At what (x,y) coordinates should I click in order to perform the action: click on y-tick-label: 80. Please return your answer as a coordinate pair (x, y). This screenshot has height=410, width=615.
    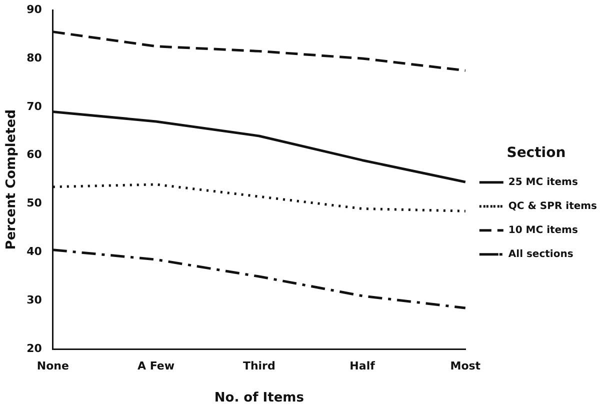
    Looking at the image, I should click on (34, 57).